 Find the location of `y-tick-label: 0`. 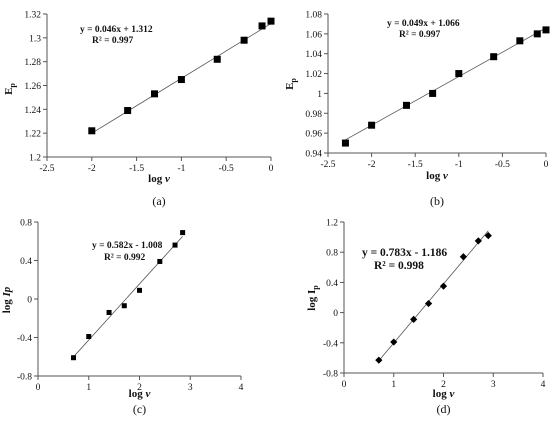

y-tick-label: 0 is located at coordinates (29, 301).